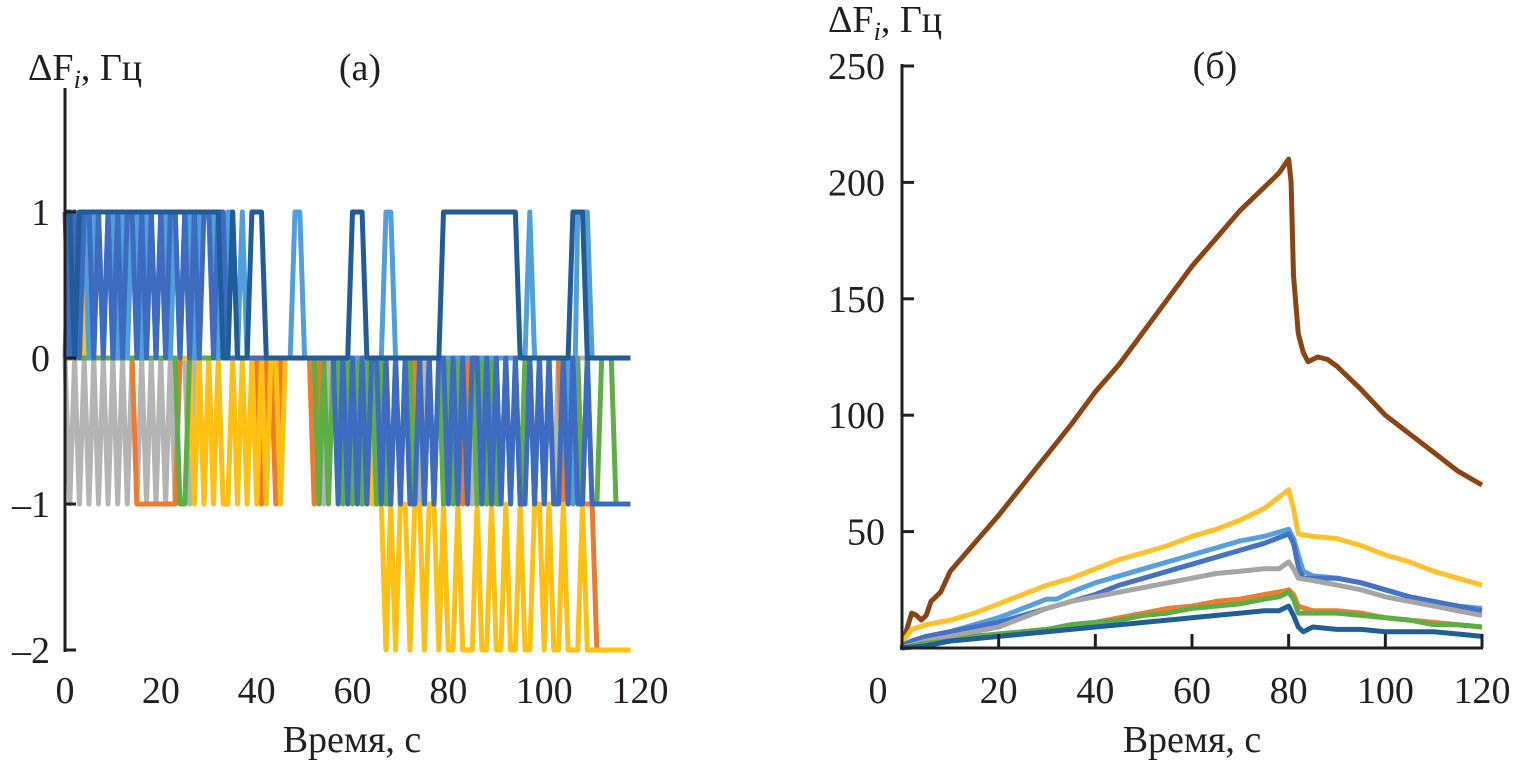 The width and height of the screenshot is (1516, 761). Describe the element at coordinates (40, 359) in the screenshot. I see `panel-a-ytick-label: 0` at that location.